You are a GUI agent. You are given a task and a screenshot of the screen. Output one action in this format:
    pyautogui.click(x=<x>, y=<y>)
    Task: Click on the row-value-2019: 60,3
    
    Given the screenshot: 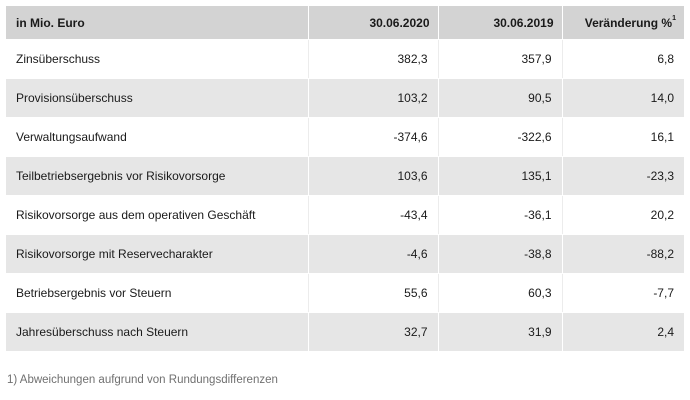 What is the action you would take?
    pyautogui.click(x=500, y=293)
    